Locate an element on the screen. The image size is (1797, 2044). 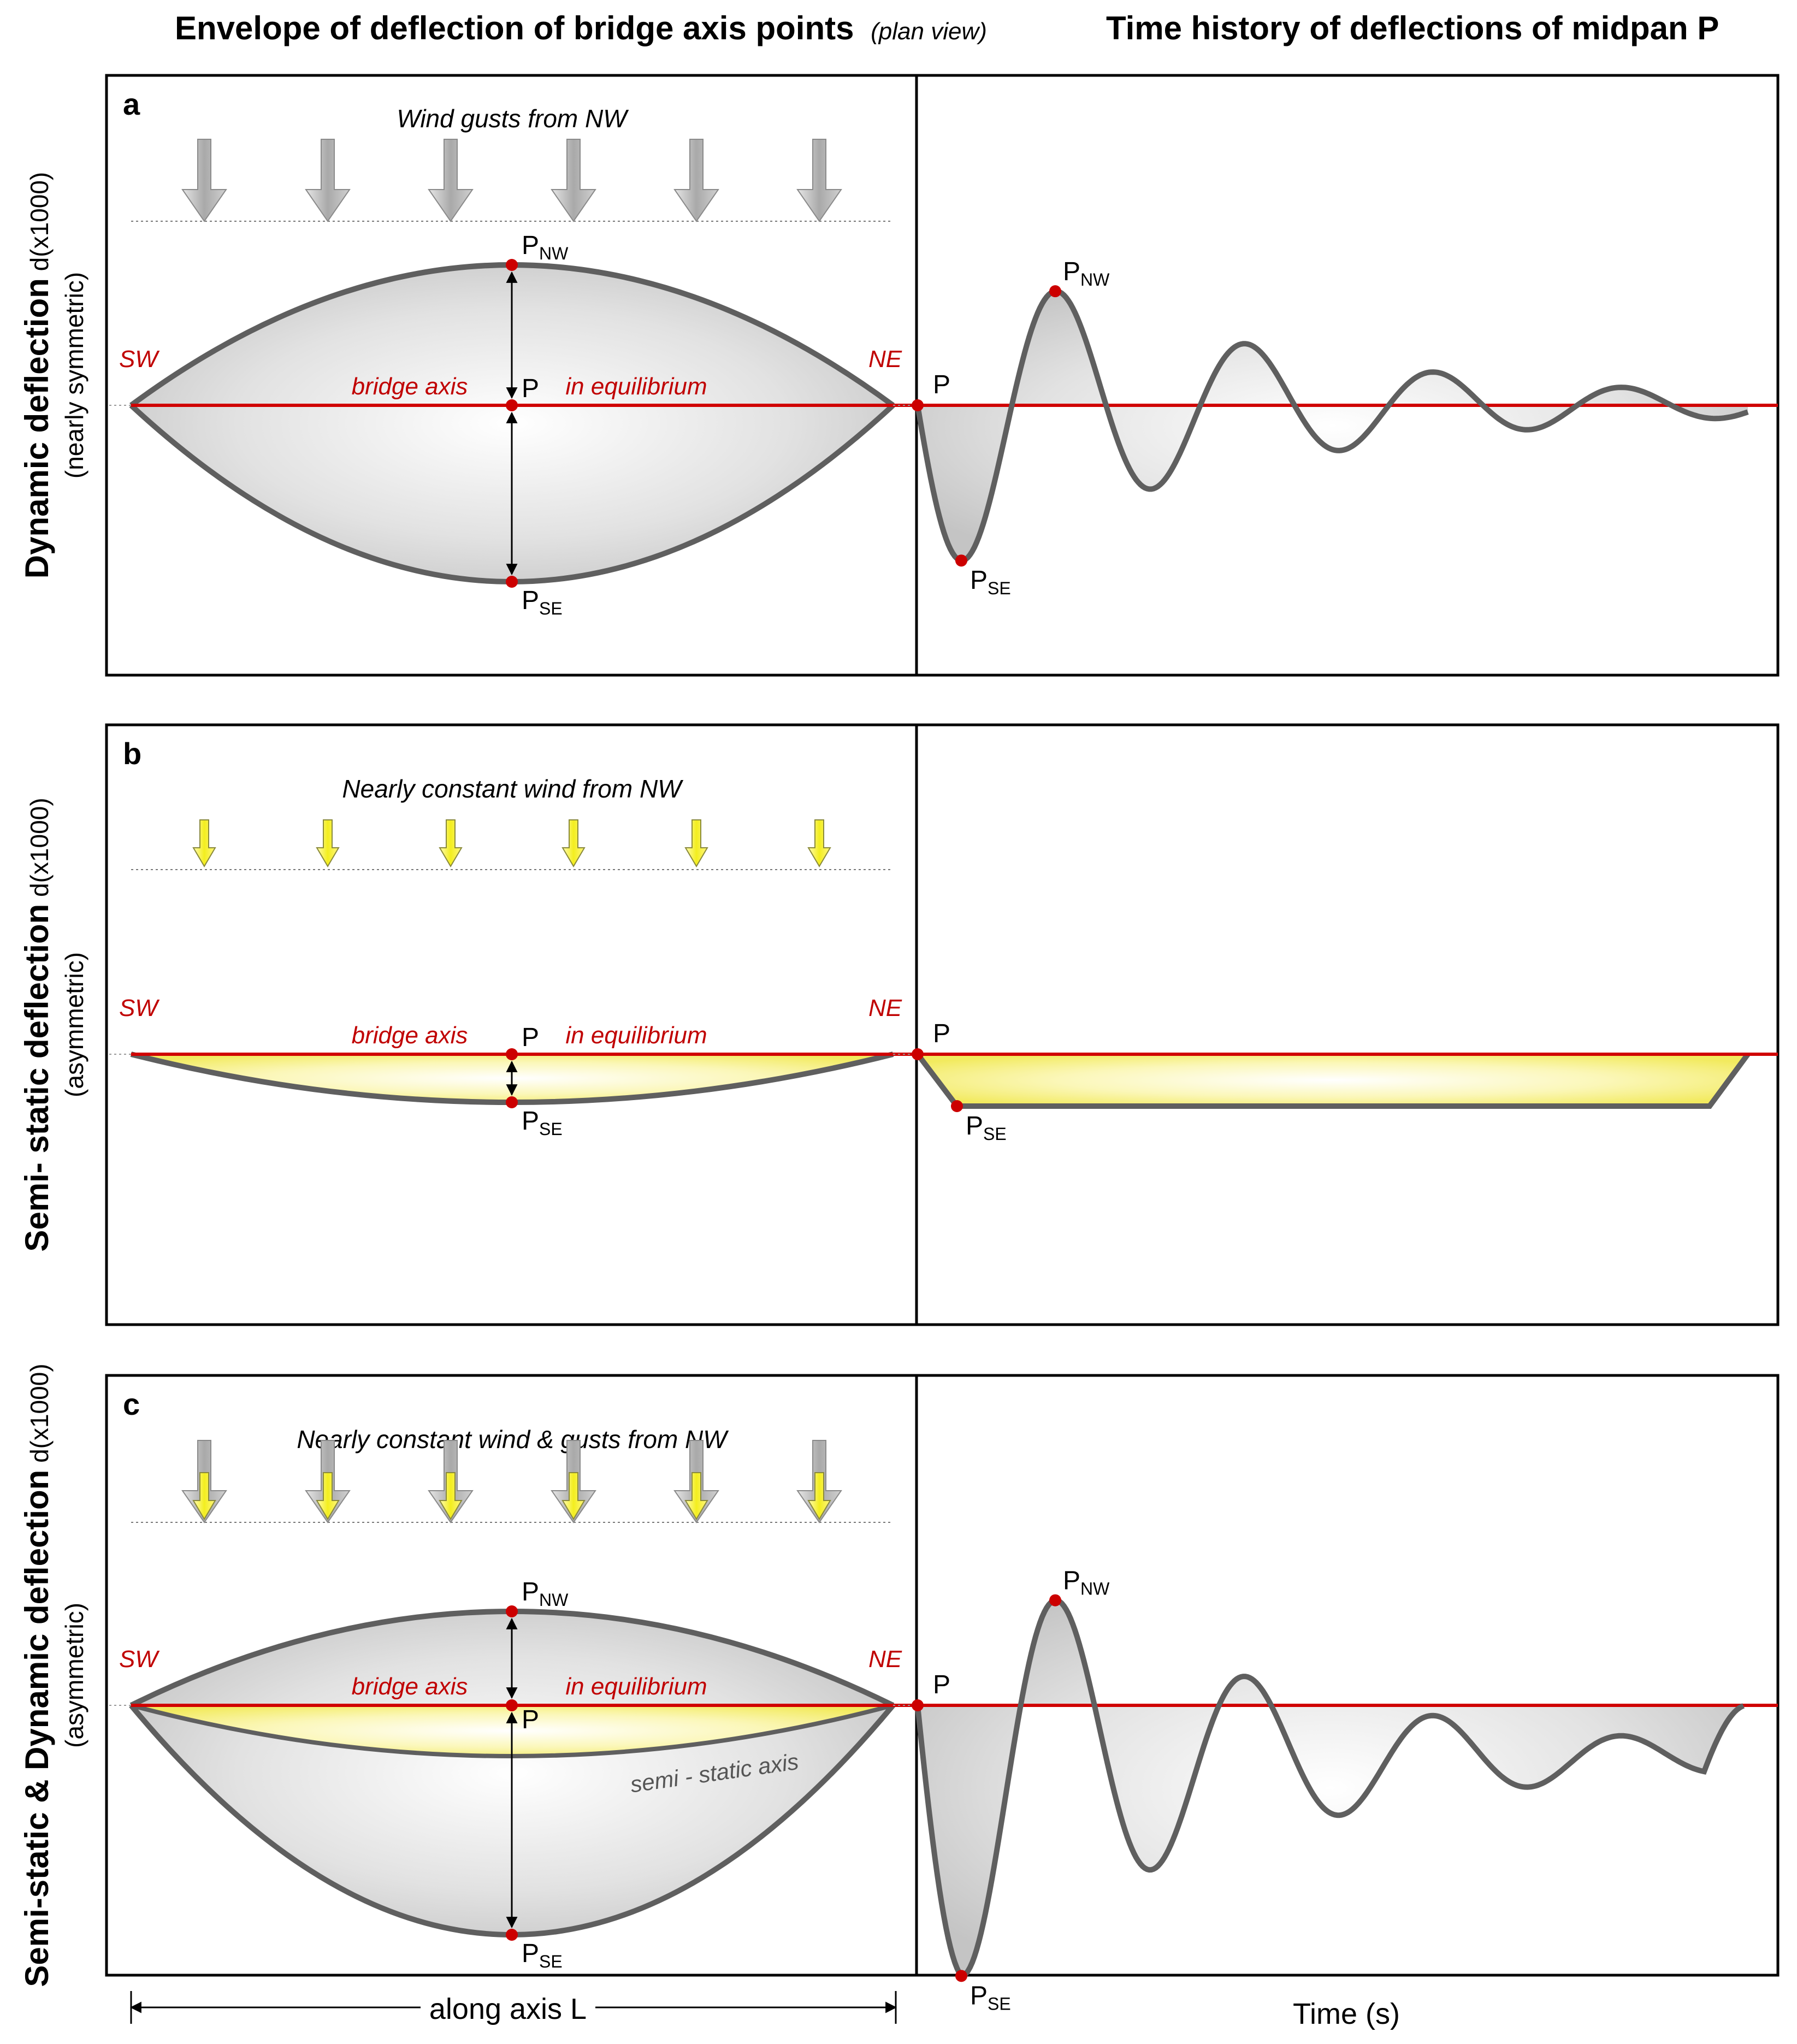
semi-static-time-curve is located at coordinates (1333, 1080).